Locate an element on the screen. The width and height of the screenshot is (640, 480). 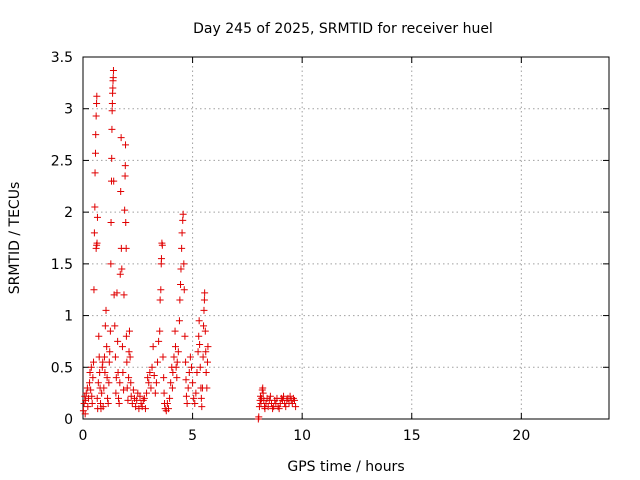
x-tick-label: 20 is located at coordinates (521, 436).